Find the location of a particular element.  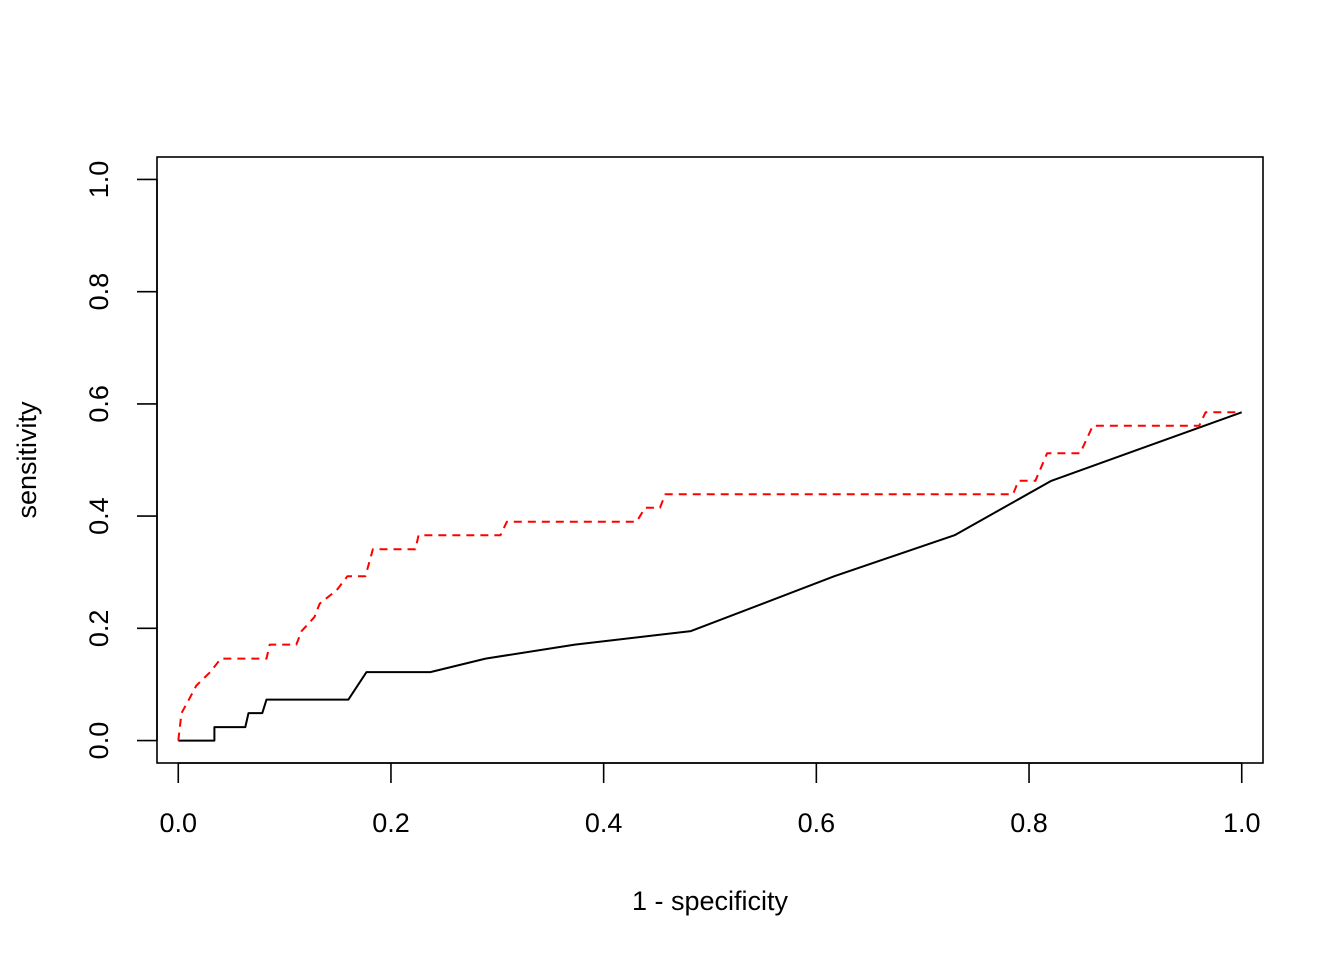

x-tick-label: 0.8 is located at coordinates (1029, 823).